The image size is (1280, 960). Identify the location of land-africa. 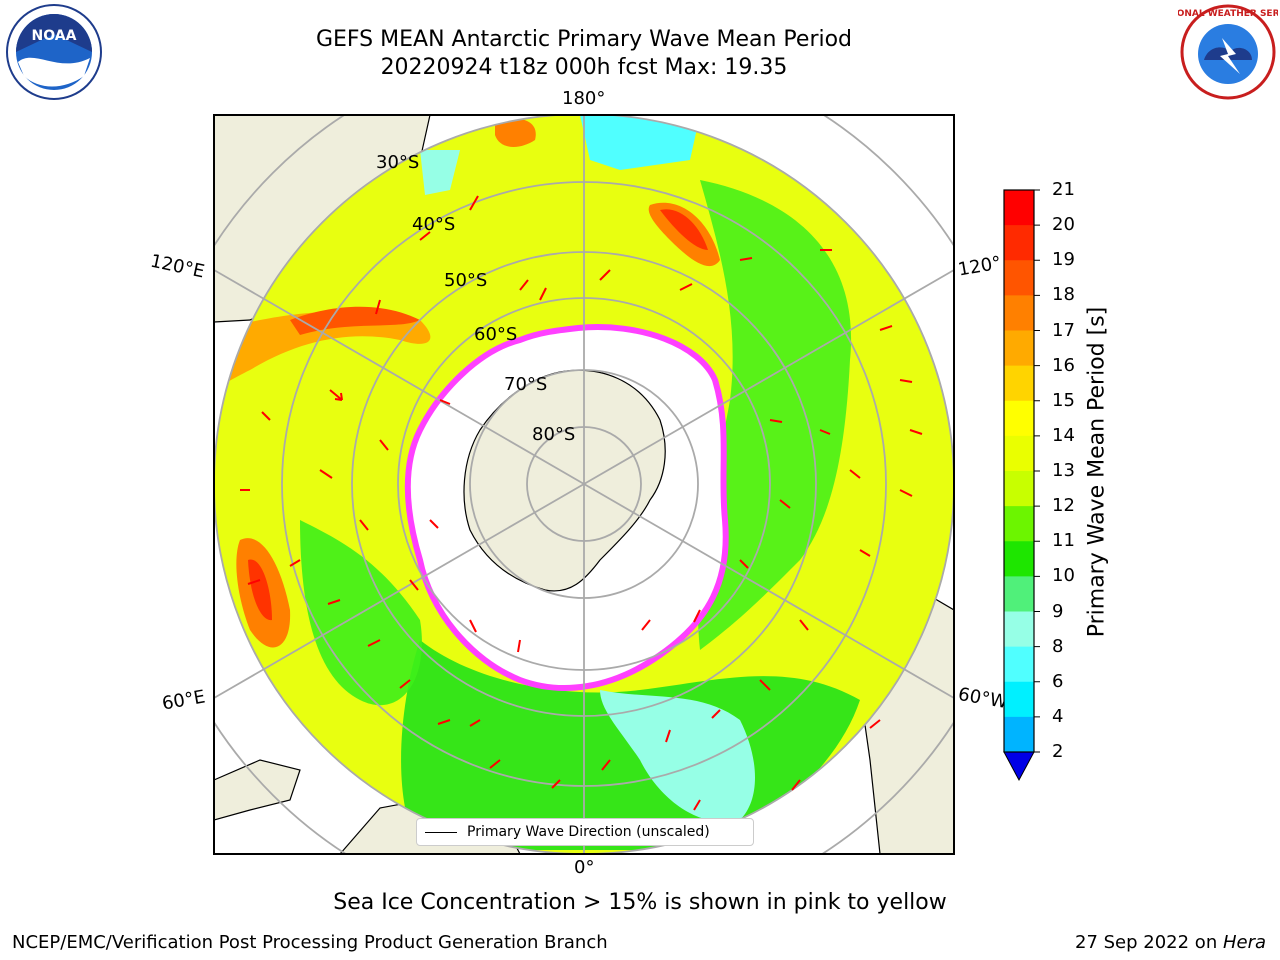
(257, 790).